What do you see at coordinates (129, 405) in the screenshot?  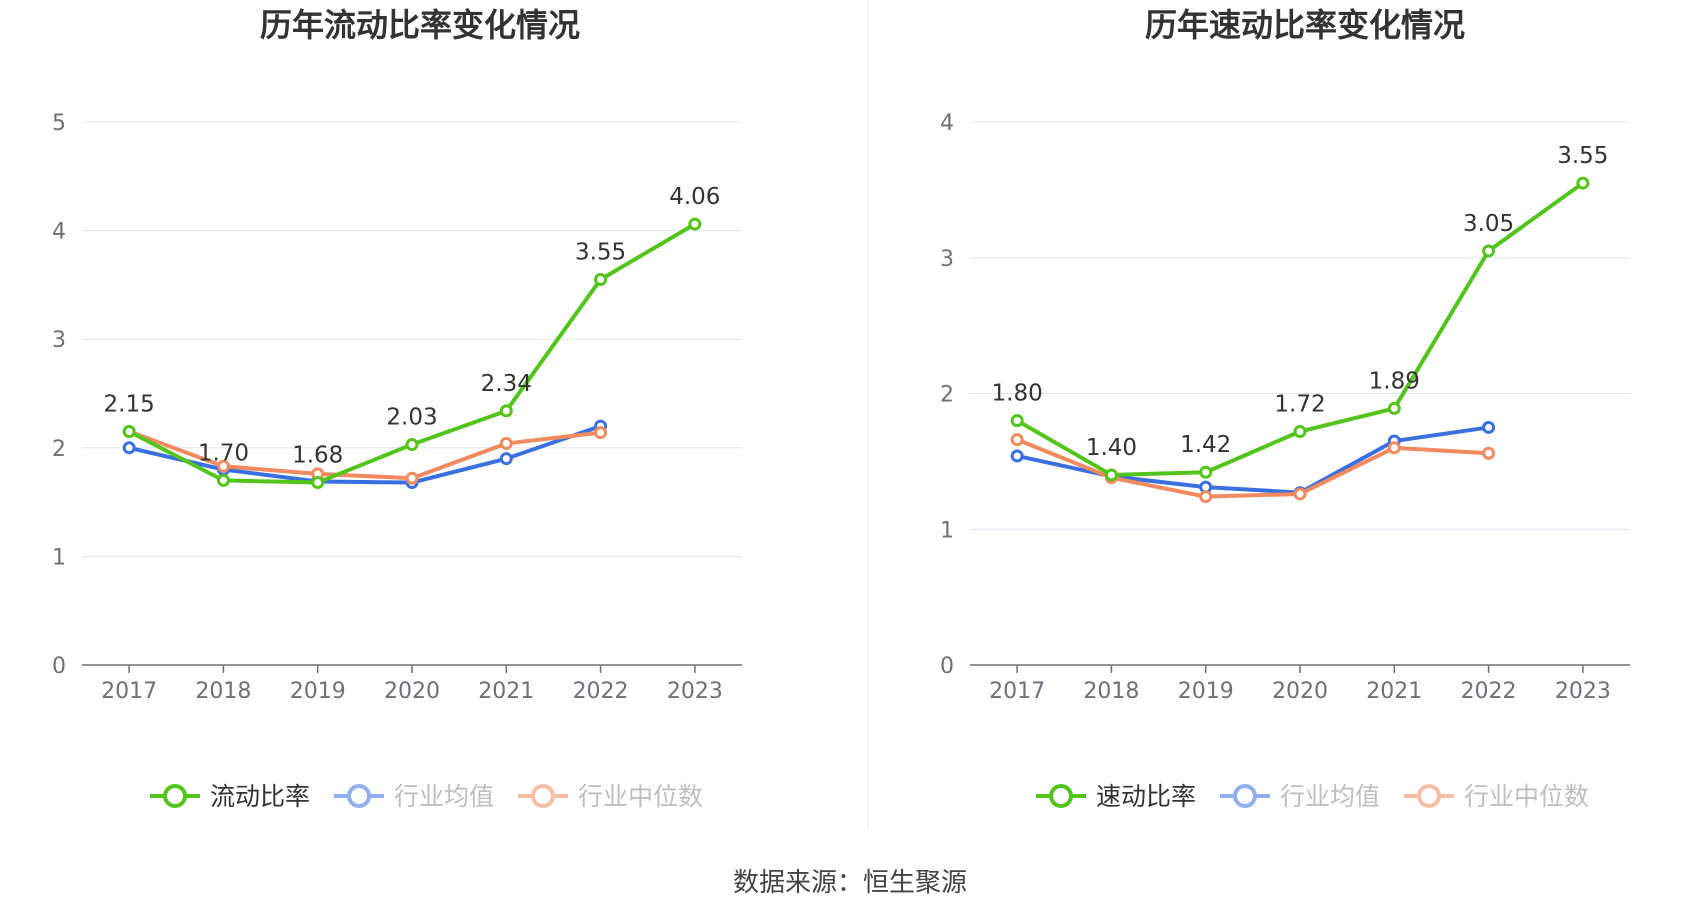 I see `data-label: 2.15` at bounding box center [129, 405].